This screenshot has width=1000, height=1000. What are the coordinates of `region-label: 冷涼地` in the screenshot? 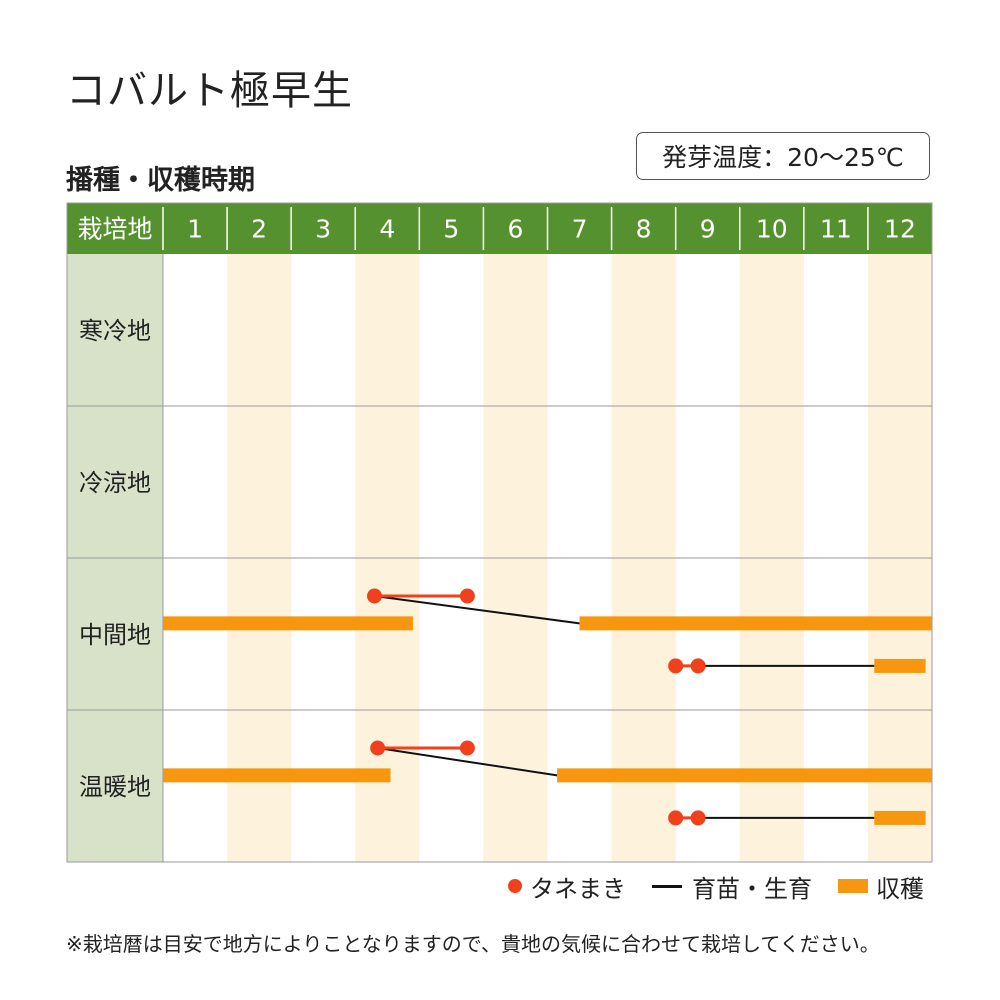 It's located at (115, 483).